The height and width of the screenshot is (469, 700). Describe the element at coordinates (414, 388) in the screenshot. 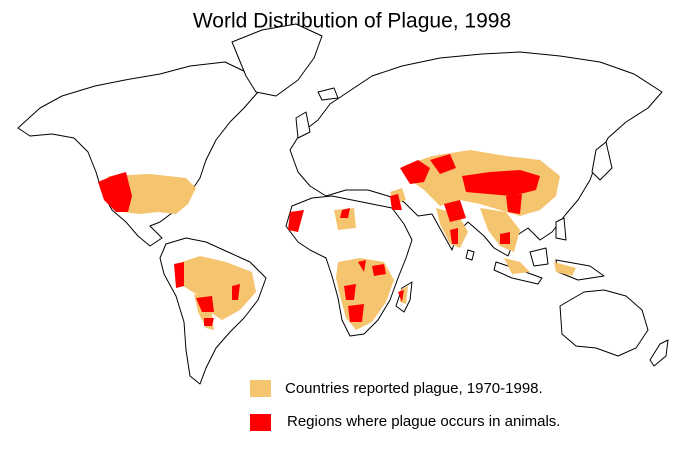

I see `legend-label: Countries reported plague, 1970-1998.` at that location.